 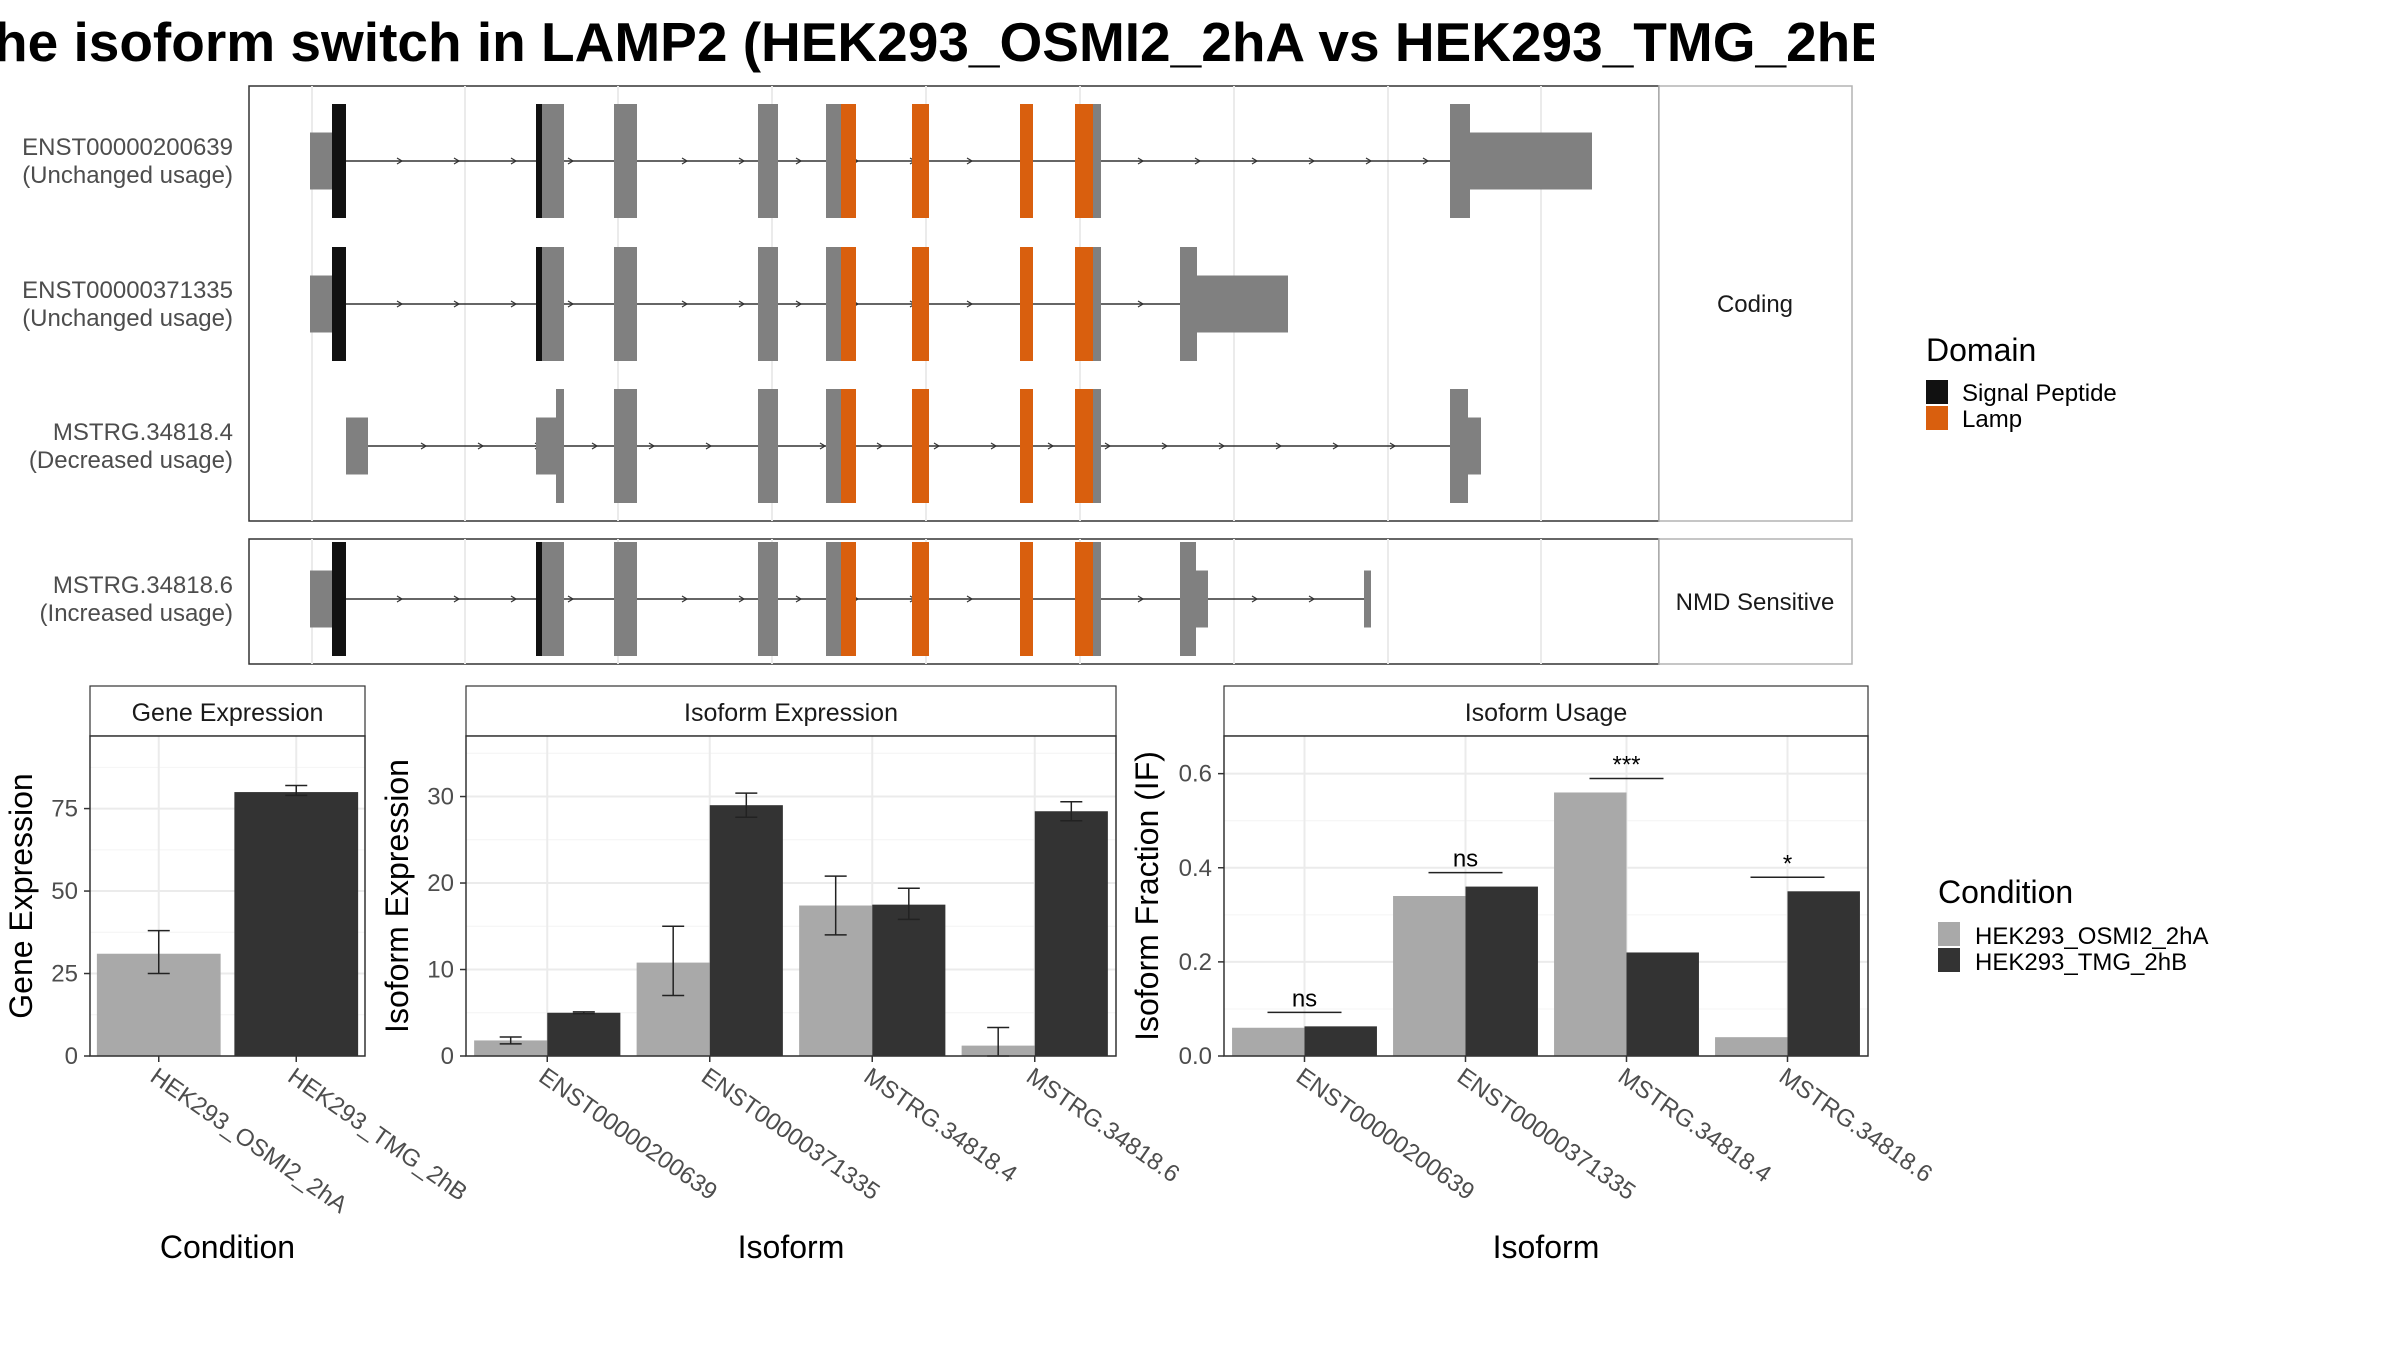 I want to click on x-tick-label: ENST00000371335, so click(x=1546, y=1134).